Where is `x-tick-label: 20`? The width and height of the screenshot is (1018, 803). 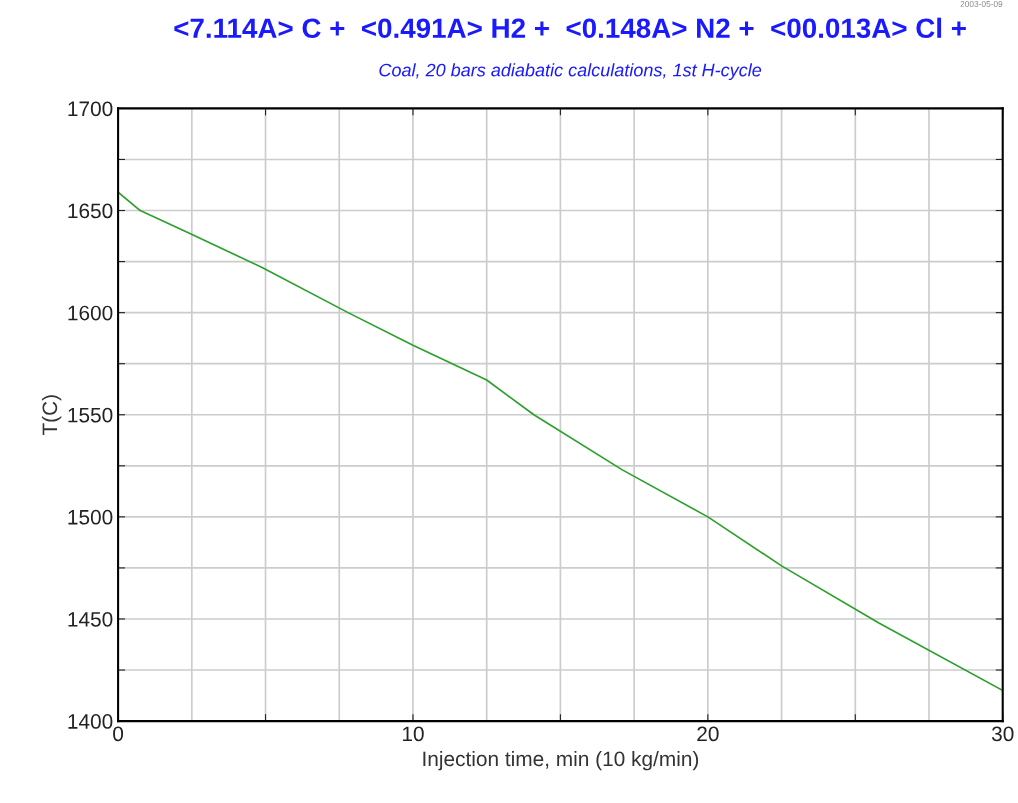 x-tick-label: 20 is located at coordinates (708, 734).